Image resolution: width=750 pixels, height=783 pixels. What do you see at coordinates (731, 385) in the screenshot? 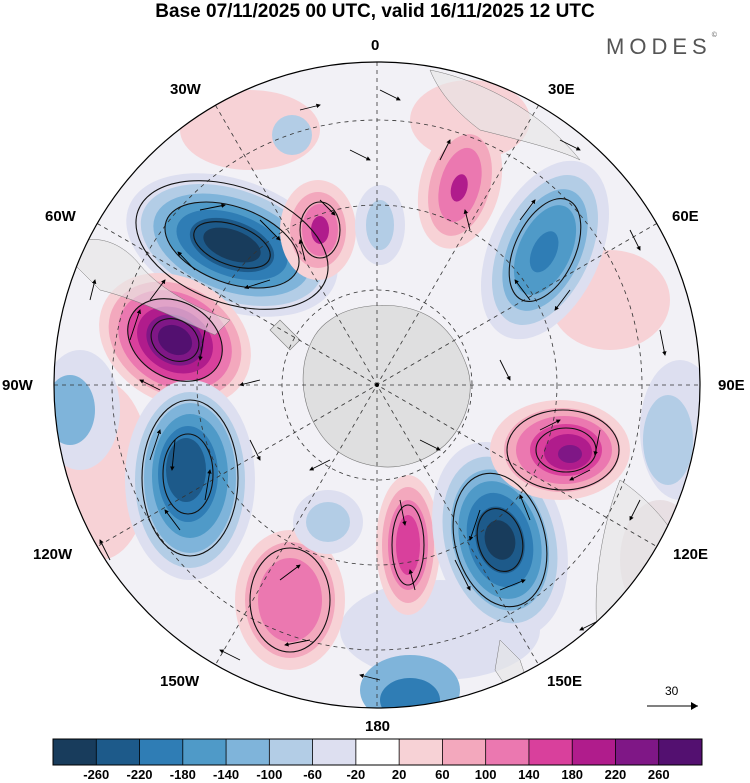
I see `lon-label-90e: 90E` at bounding box center [731, 385].